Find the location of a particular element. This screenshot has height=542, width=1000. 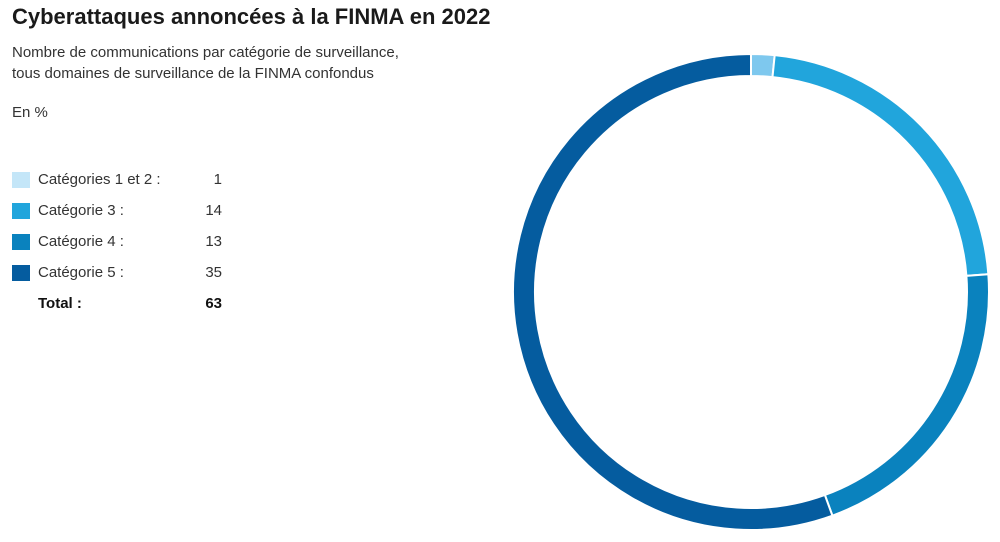

legend-value: 1 is located at coordinates (217, 179).